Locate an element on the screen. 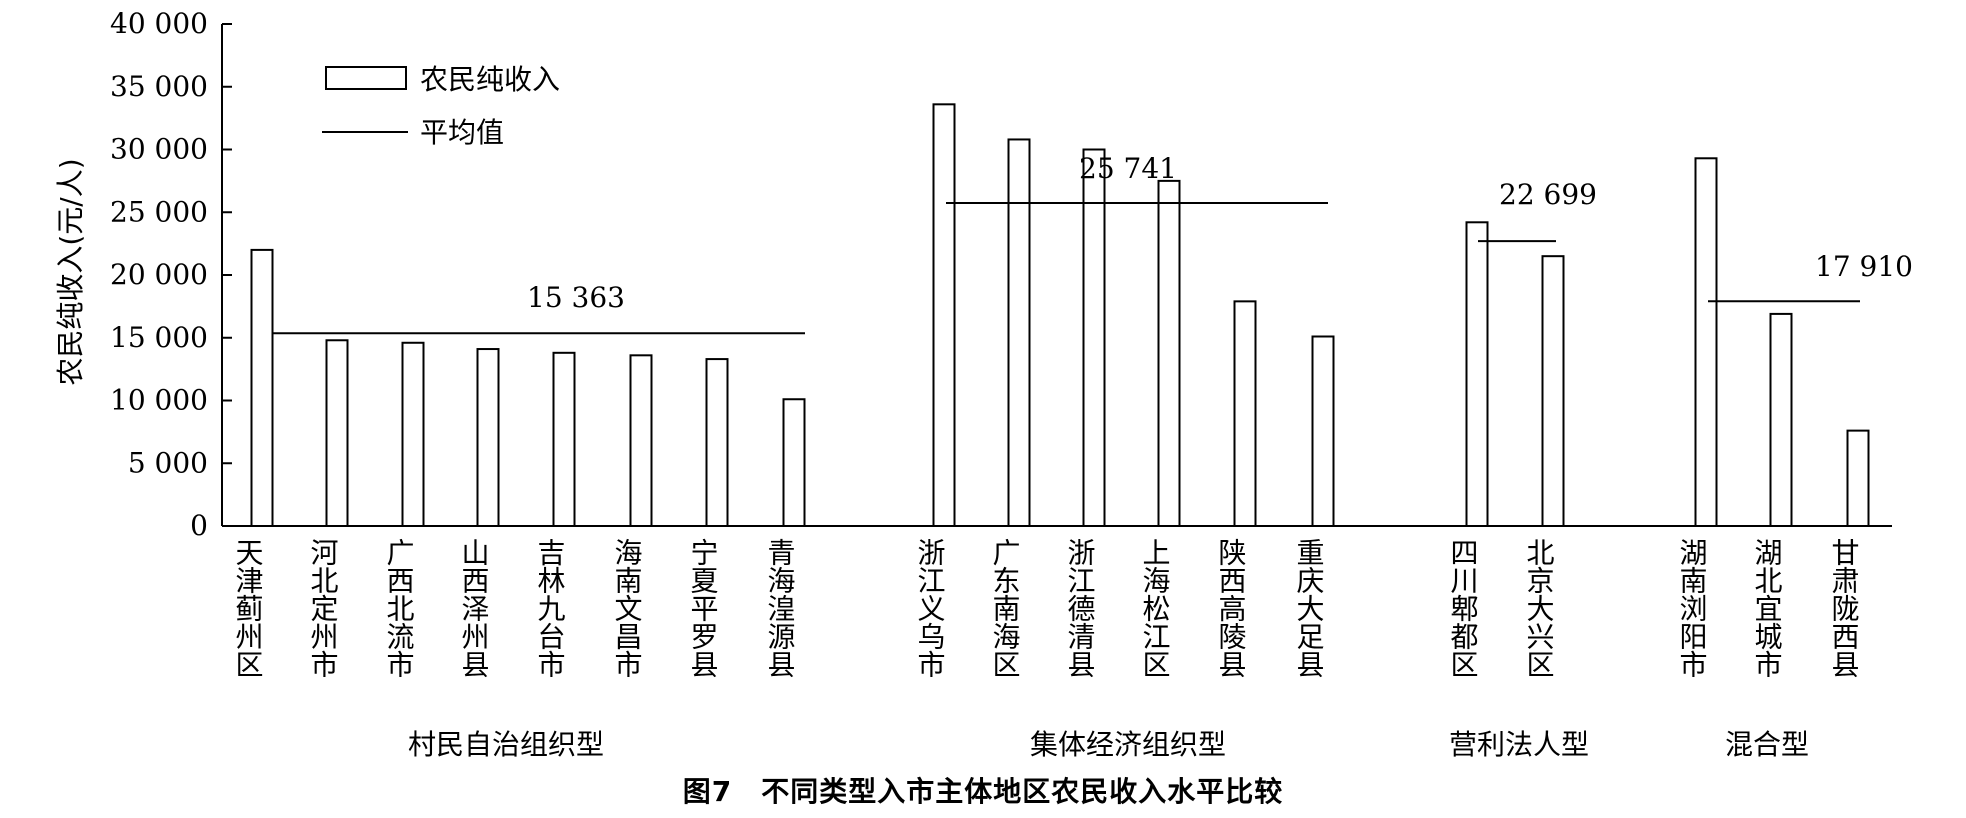  x-tick-label: 浙江义乌市 is located at coordinates (930, 608).